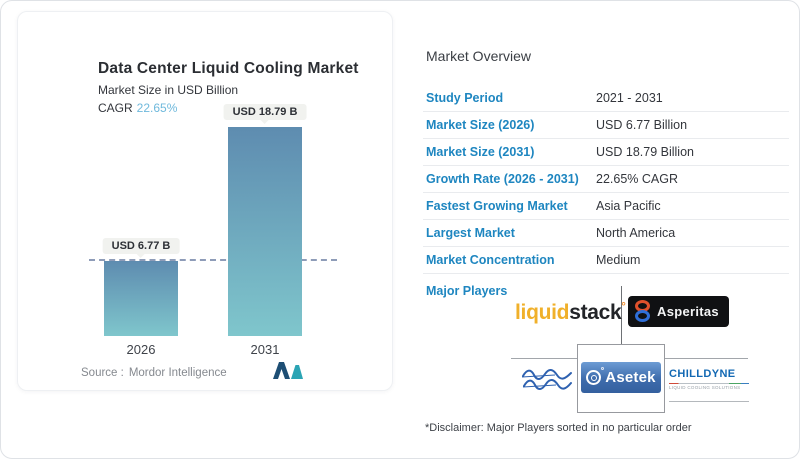 The image size is (800, 459). What do you see at coordinates (688, 311) in the screenshot?
I see `asperitas-name: Asperitas` at bounding box center [688, 311].